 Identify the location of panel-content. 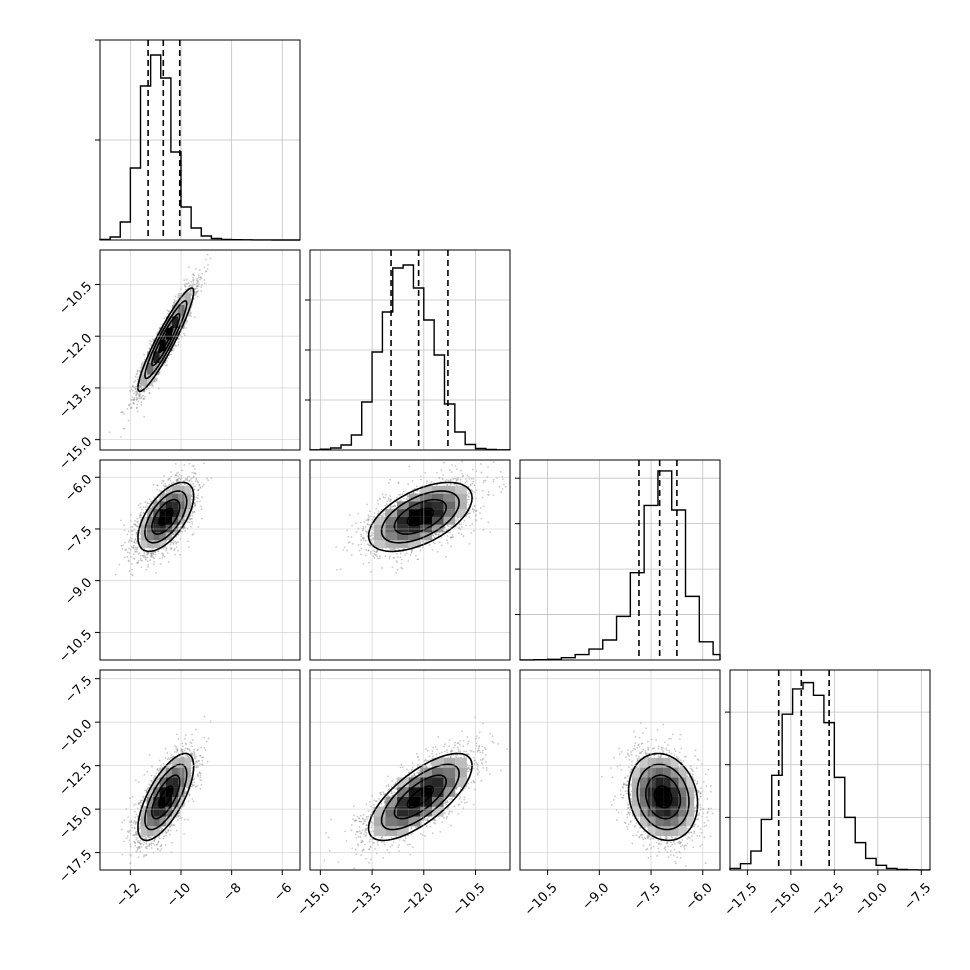
(163, 519).